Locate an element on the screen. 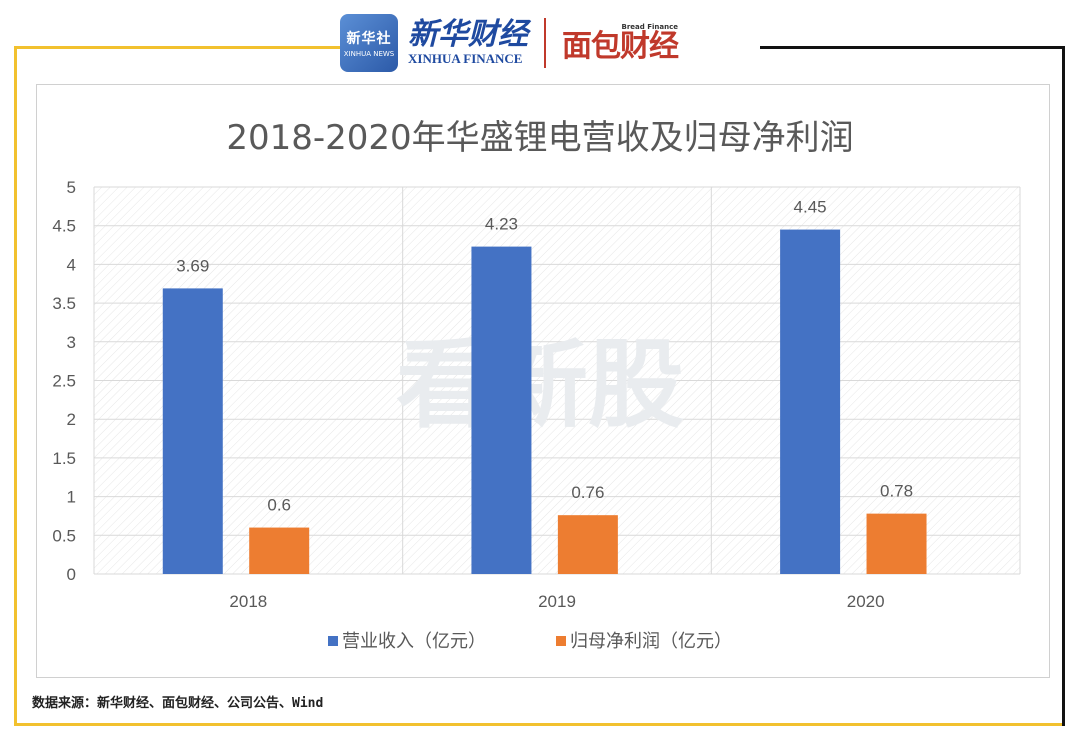  xinhua-finance-logo: 新华财经 XINHUA FINANCE is located at coordinates (468, 43).